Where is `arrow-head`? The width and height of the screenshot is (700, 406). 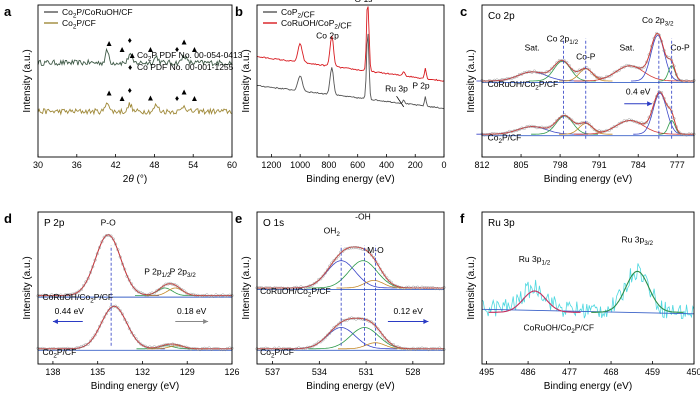
arrow-head is located at coordinates (426, 321).